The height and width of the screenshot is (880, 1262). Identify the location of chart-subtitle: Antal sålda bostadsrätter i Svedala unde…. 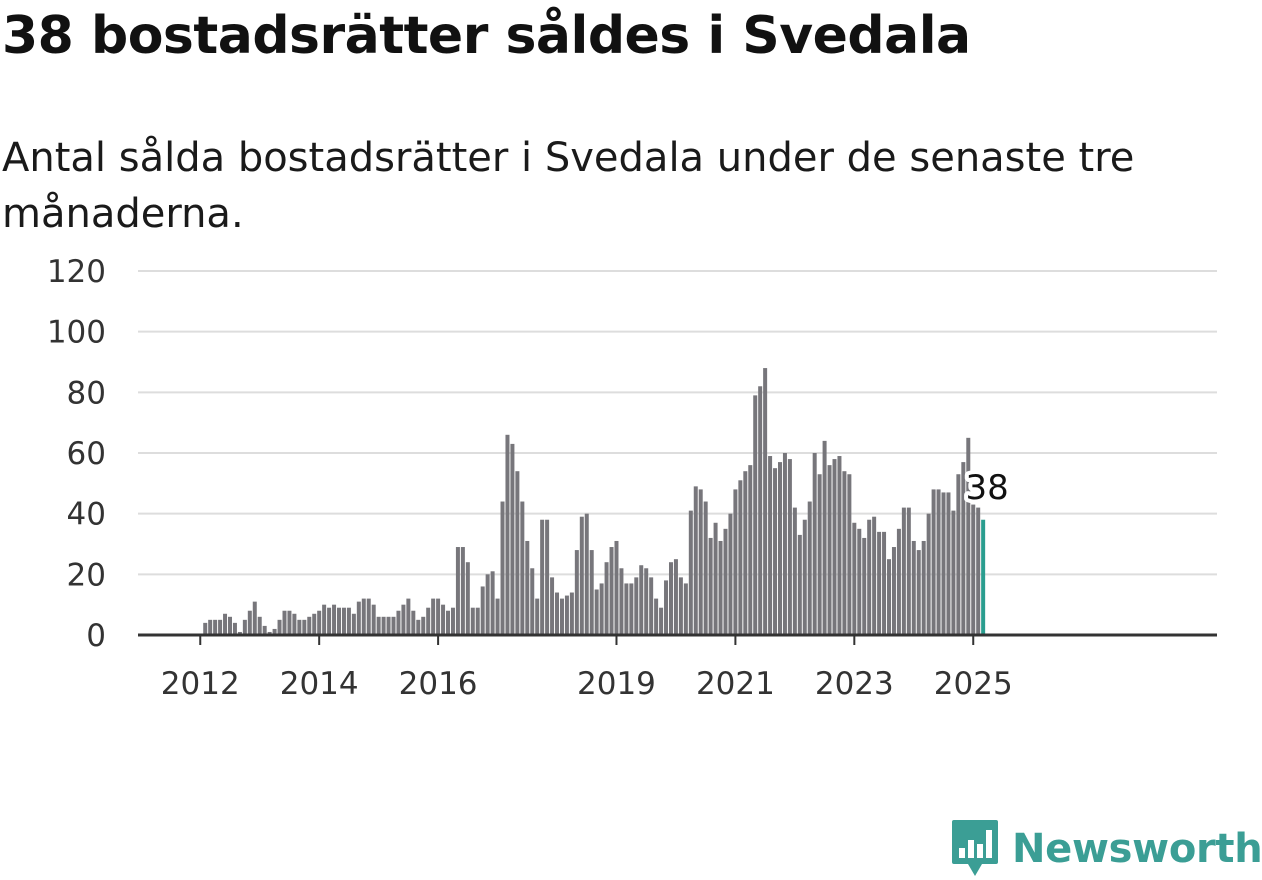
(568, 186).